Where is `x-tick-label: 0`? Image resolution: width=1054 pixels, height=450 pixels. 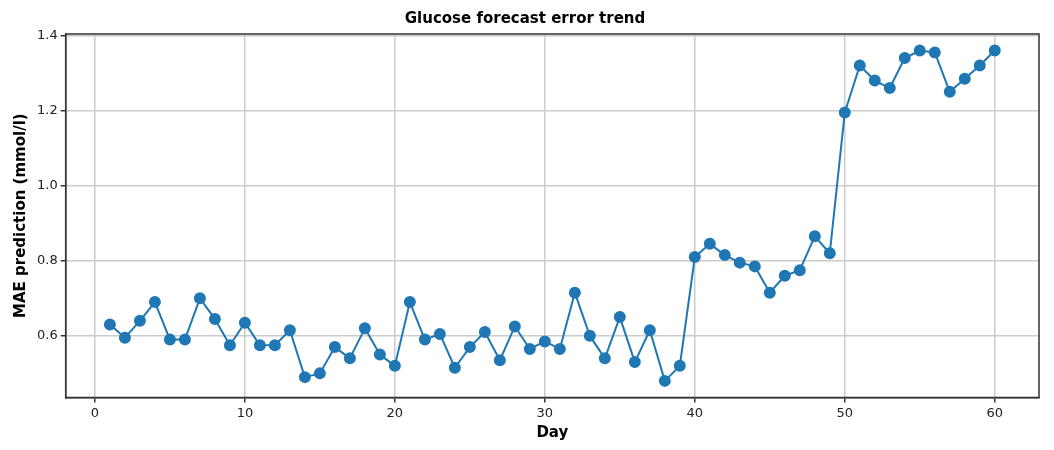 x-tick-label: 0 is located at coordinates (95, 412).